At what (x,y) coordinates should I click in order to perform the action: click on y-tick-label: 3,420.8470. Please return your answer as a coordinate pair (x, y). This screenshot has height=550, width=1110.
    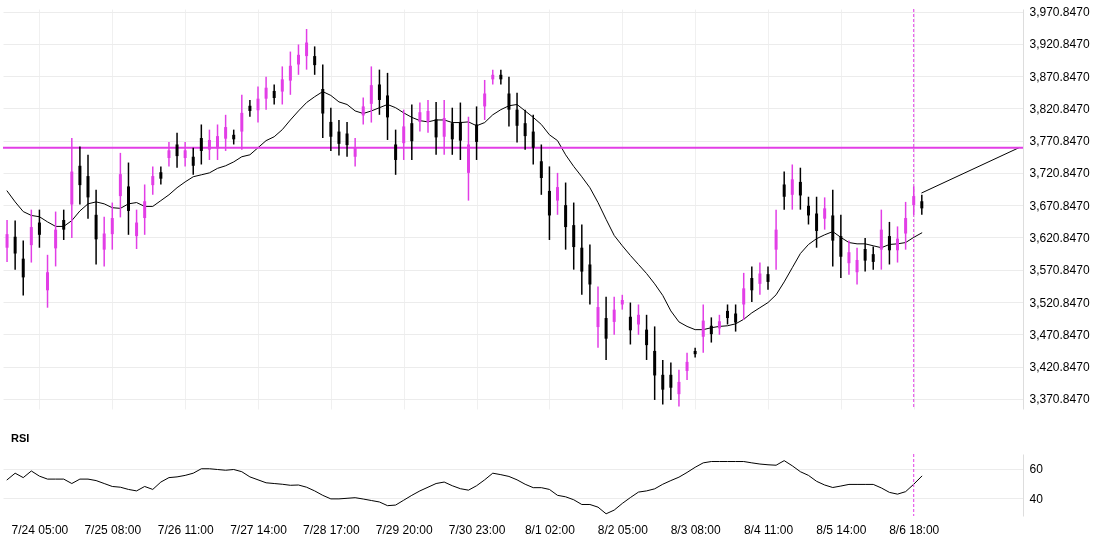
    Looking at the image, I should click on (1059, 367).